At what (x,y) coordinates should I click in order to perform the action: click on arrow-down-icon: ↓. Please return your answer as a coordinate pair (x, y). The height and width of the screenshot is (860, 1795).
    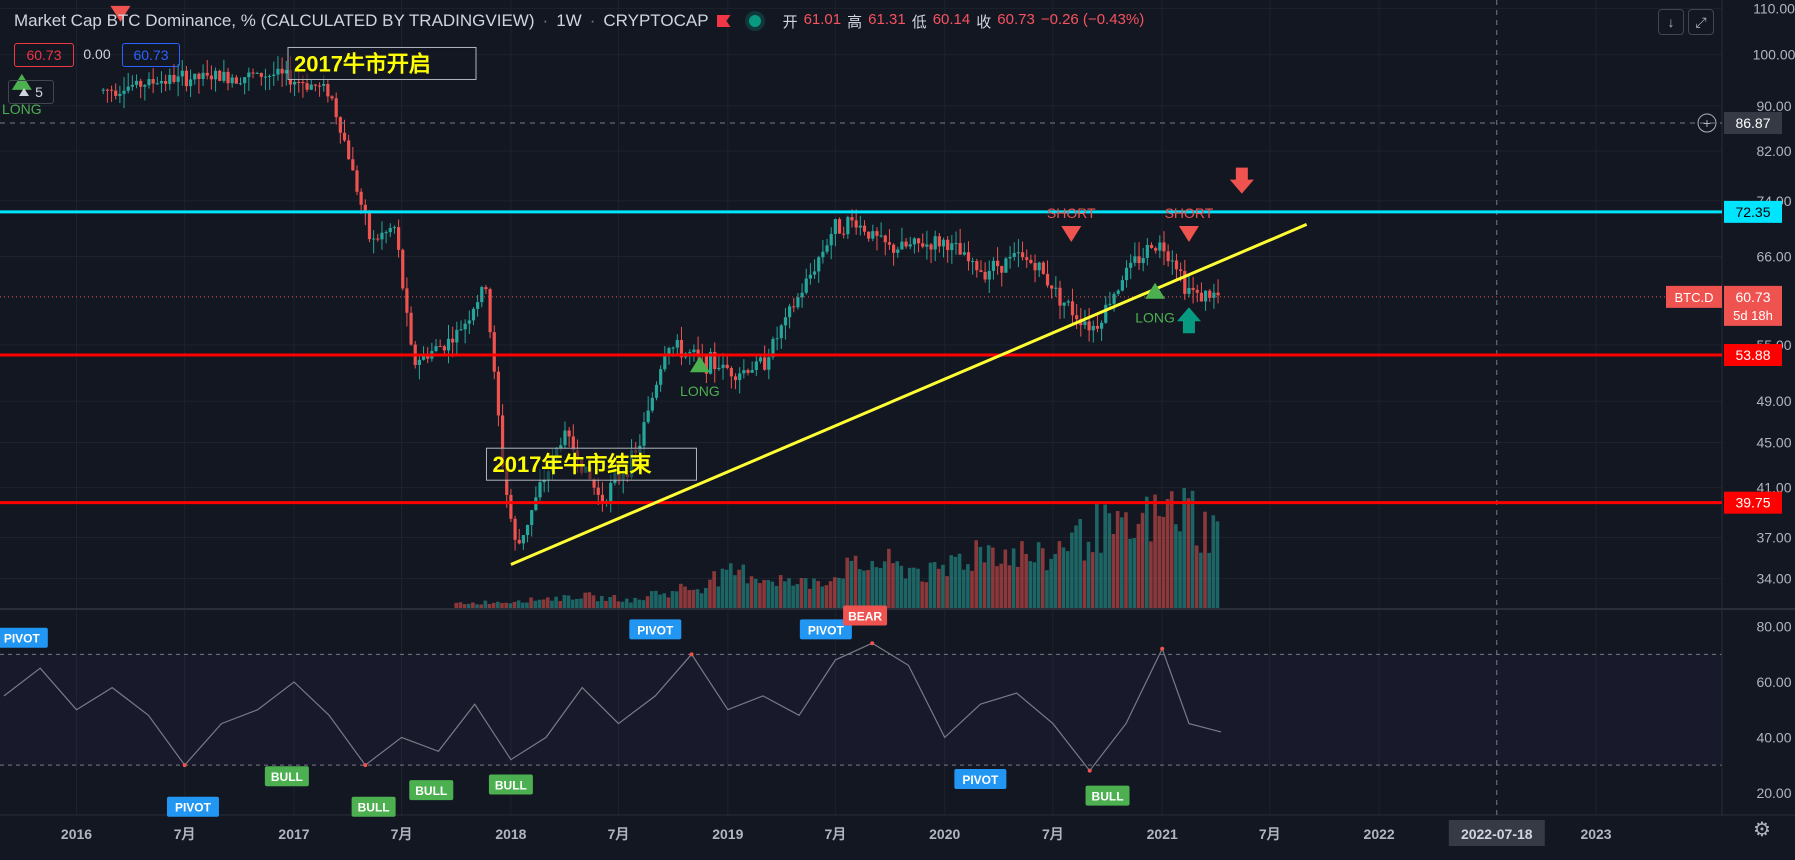
    Looking at the image, I should click on (1671, 22).